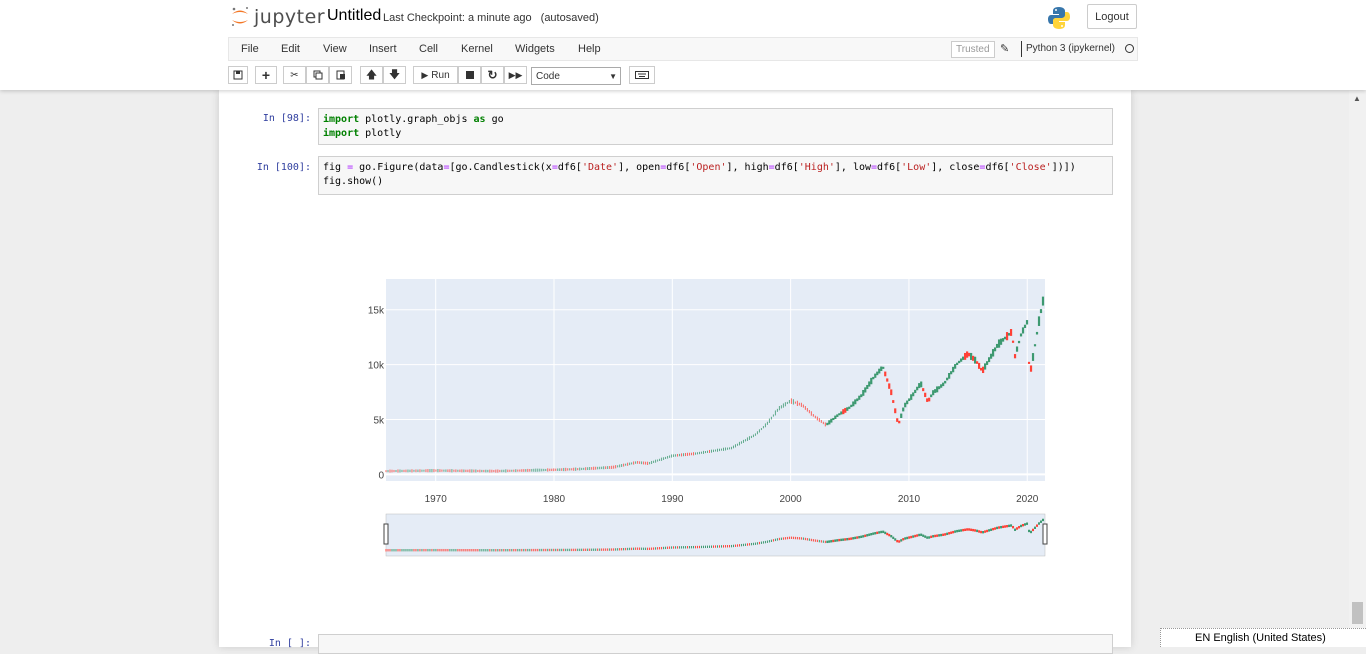  Describe the element at coordinates (1129, 48) in the screenshot. I see `kernel-idle-indicator-icon` at that location.